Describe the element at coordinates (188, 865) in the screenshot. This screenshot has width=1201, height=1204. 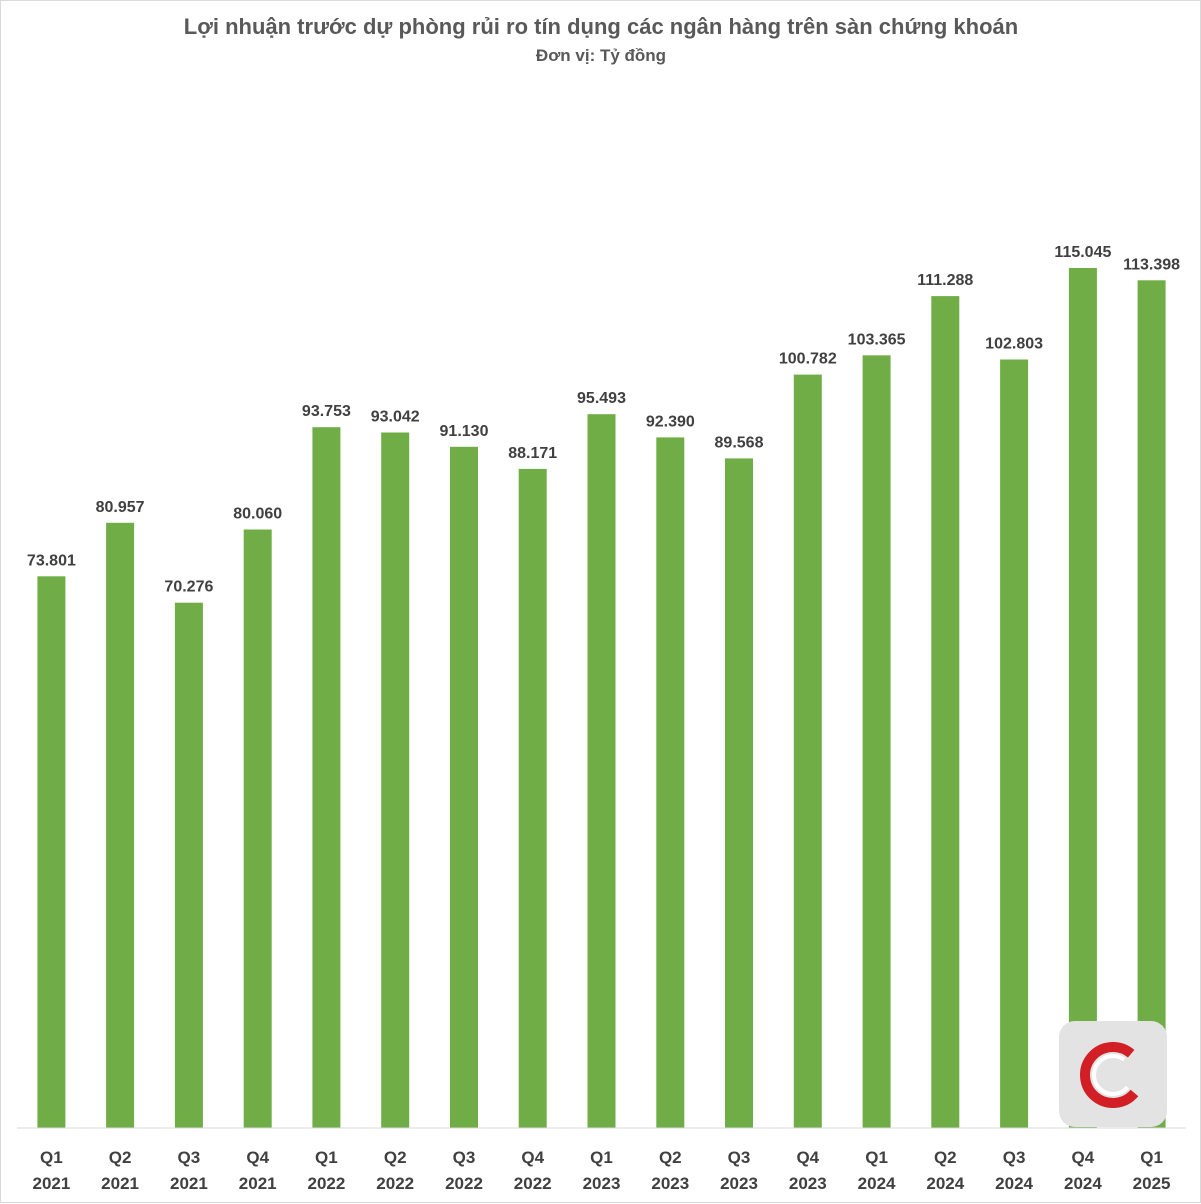
I see `bar-q3-2021` at that location.